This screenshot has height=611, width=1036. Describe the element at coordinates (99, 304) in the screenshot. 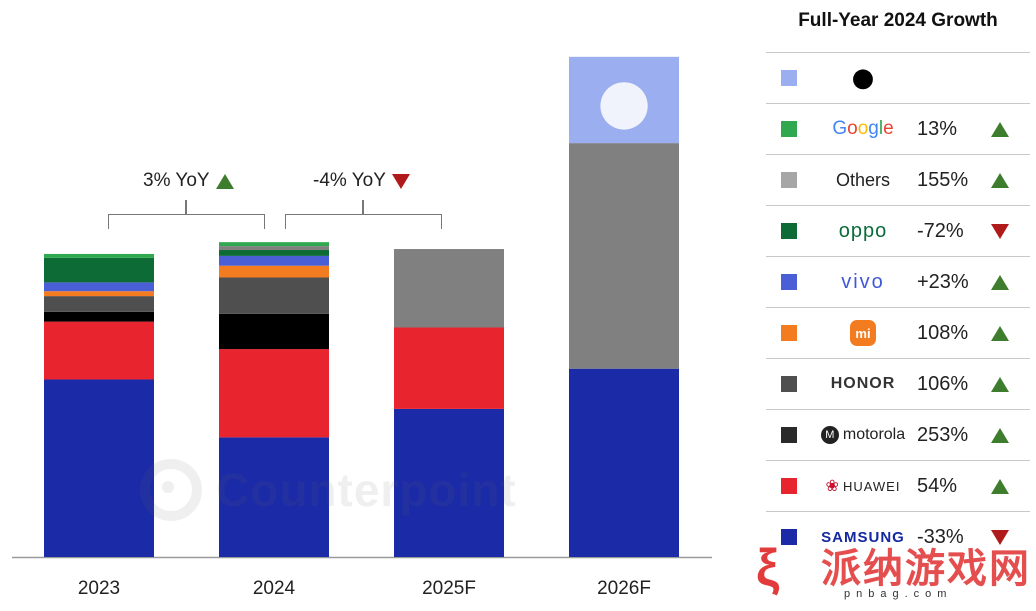

I see `bar-segment-honor-2023` at that location.